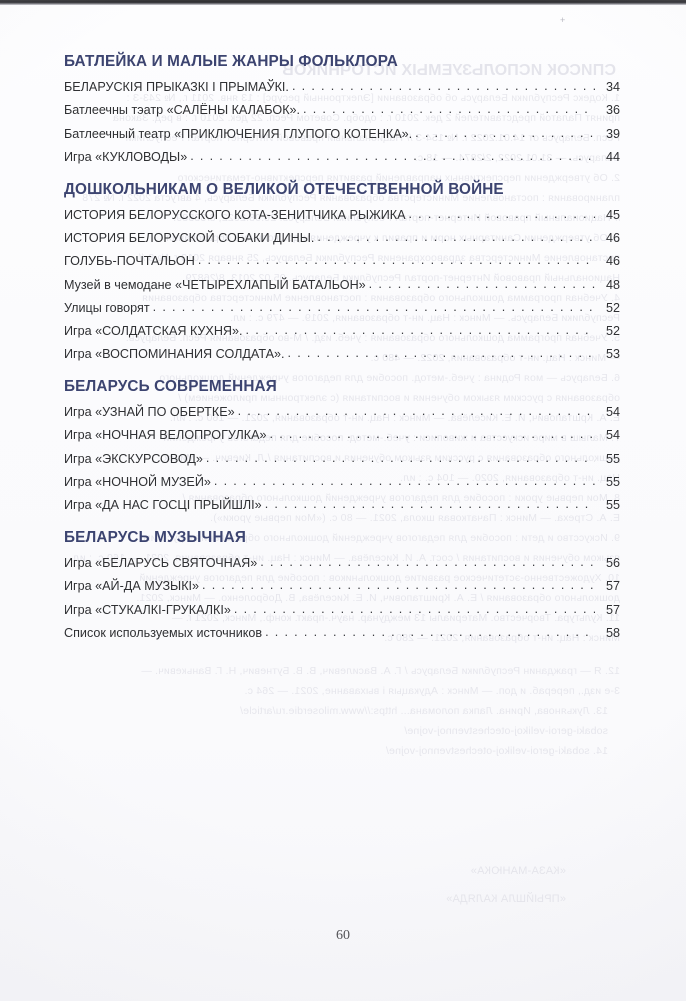  What do you see at coordinates (161, 563) in the screenshot?
I see `toc-entry-label: Игра «БЕЛАРУСЬ СВЯТОЧНАЯ»` at bounding box center [161, 563].